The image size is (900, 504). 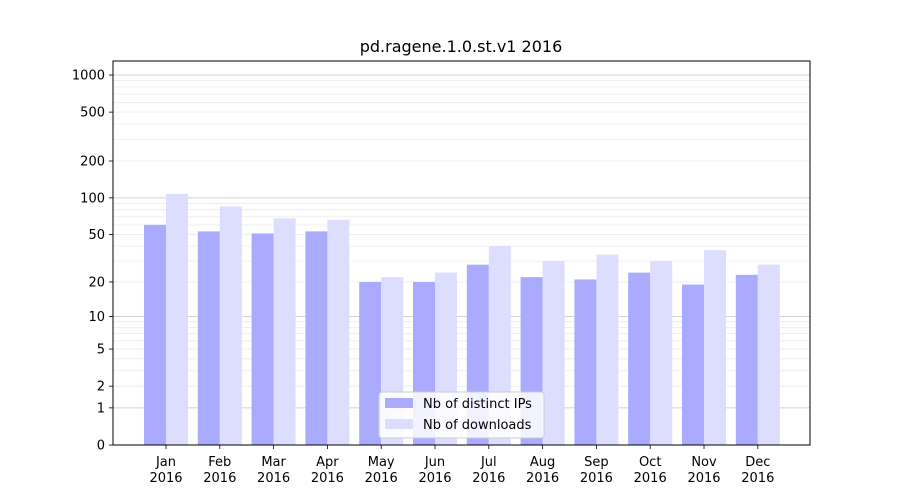 What do you see at coordinates (101, 350) in the screenshot?
I see `y-tick-label: 5` at bounding box center [101, 350].